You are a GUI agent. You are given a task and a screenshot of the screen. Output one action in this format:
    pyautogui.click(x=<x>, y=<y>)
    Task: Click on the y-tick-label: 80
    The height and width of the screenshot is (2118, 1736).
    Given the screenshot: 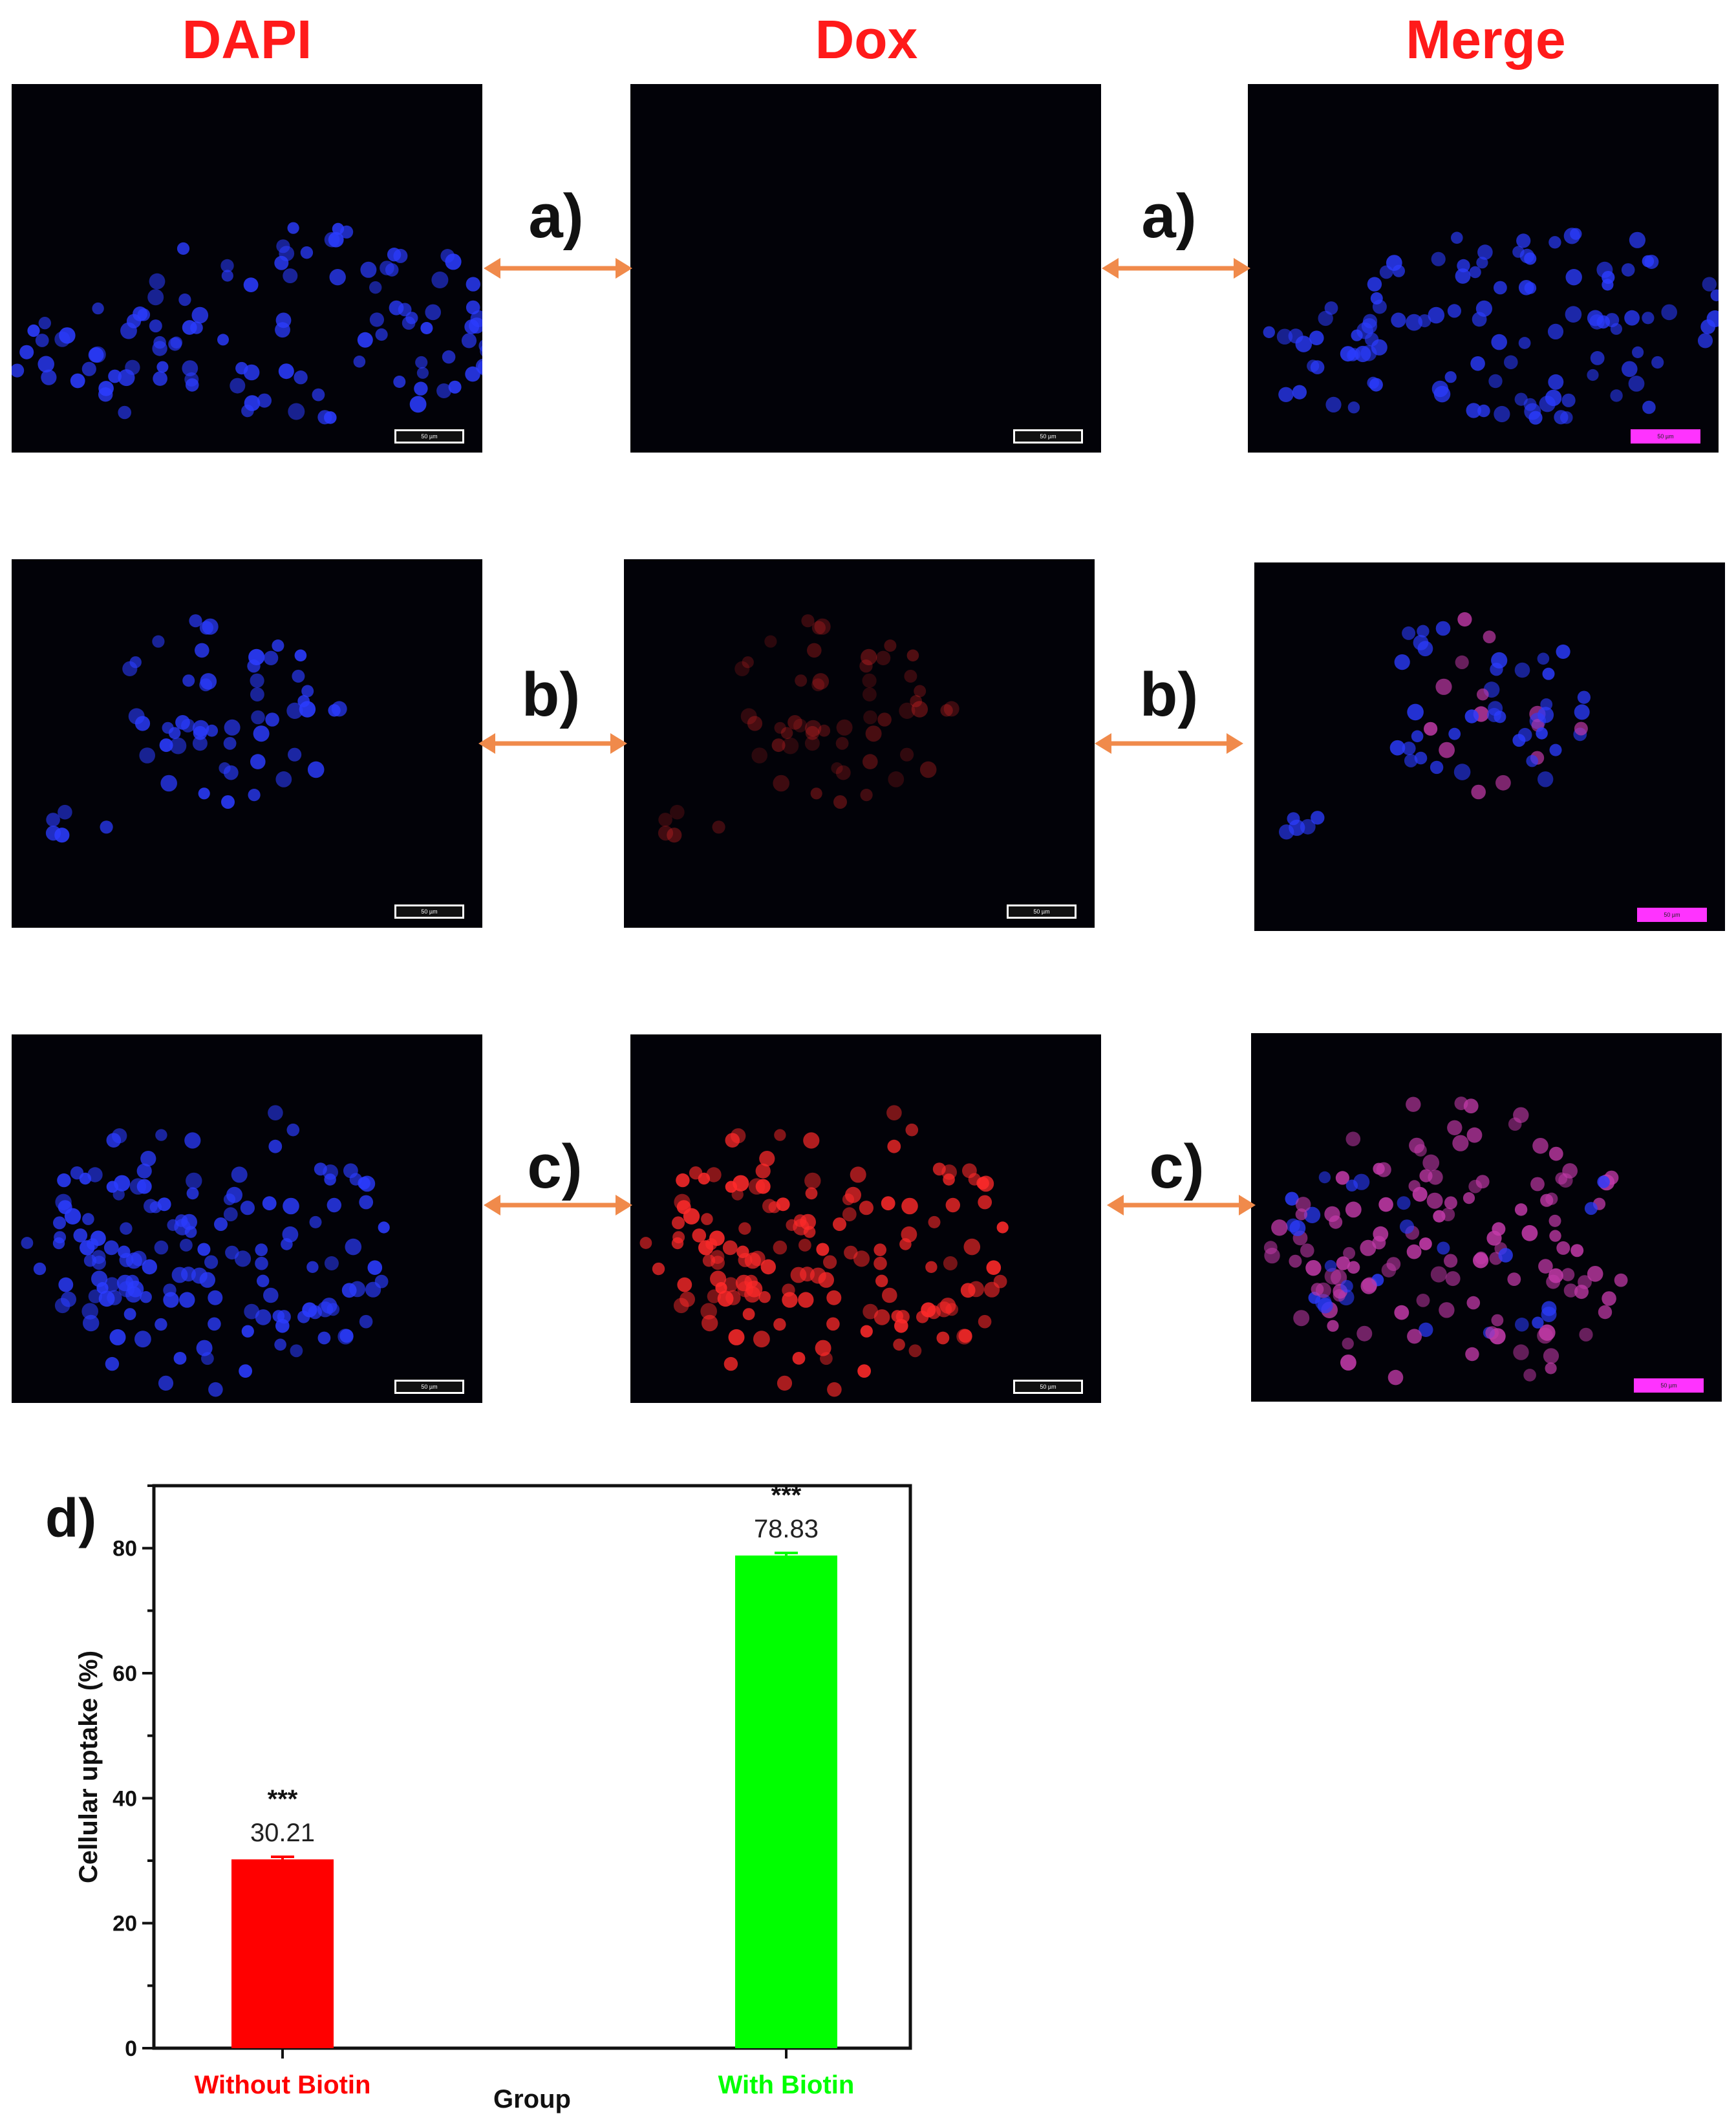 What is the action you would take?
    pyautogui.click(x=125, y=1549)
    